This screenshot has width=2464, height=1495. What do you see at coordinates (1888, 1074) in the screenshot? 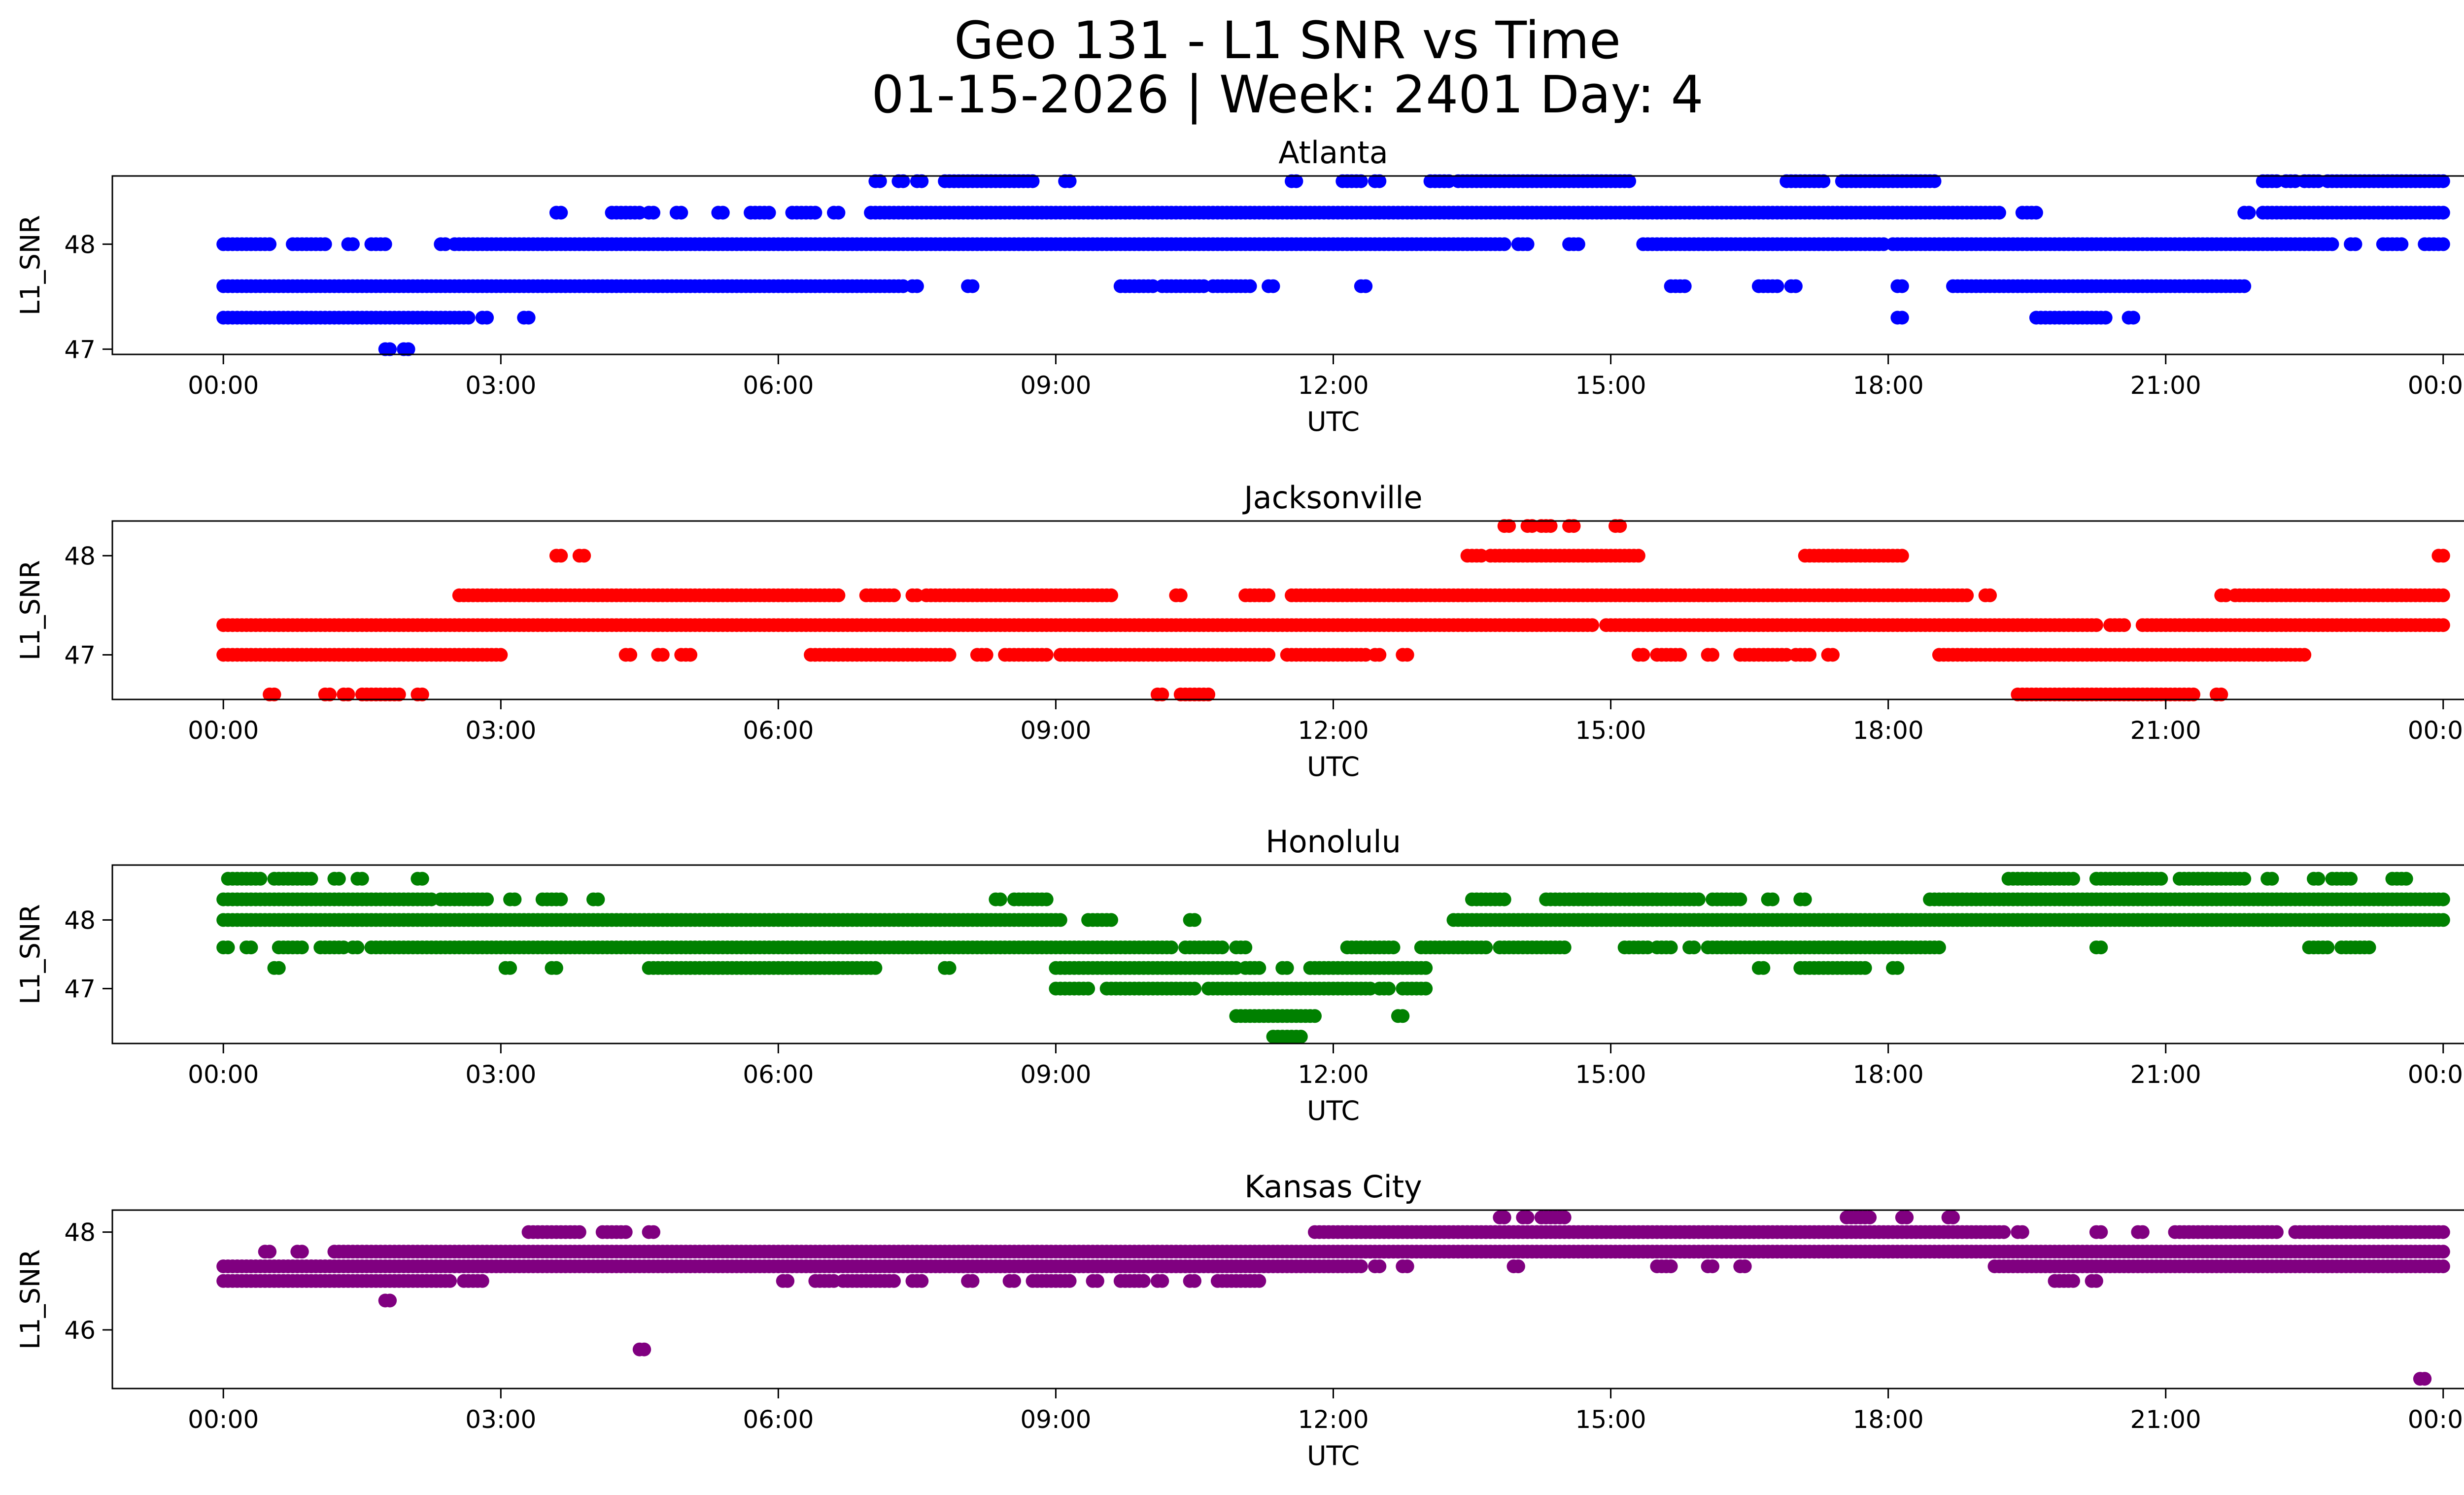
I see `x-tick-label: 18:00` at bounding box center [1888, 1074].